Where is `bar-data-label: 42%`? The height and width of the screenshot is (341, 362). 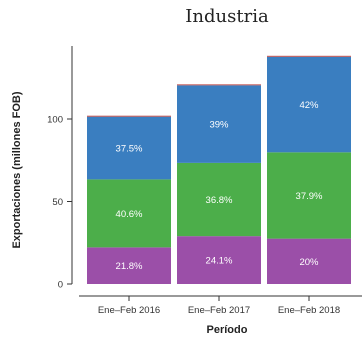
bar-data-label: 42% is located at coordinates (309, 105).